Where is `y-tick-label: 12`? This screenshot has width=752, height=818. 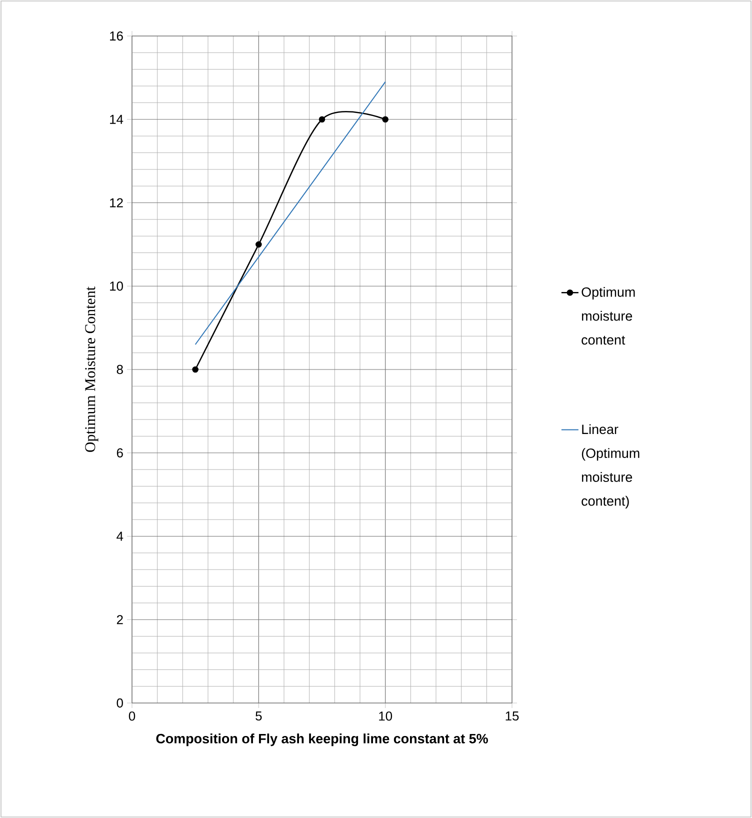
y-tick-label: 12 is located at coordinates (116, 203).